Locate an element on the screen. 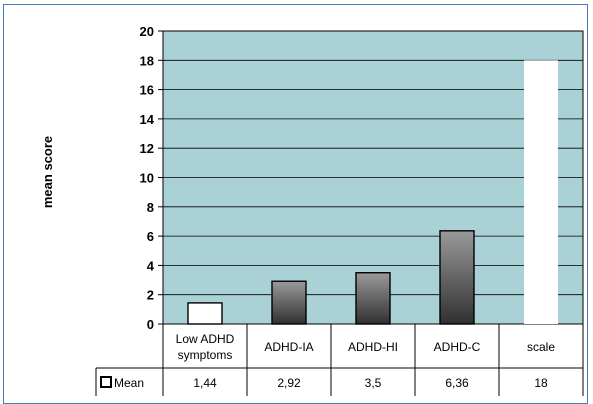 This screenshot has width=593, height=404. value-cell: 18 is located at coordinates (541, 383).